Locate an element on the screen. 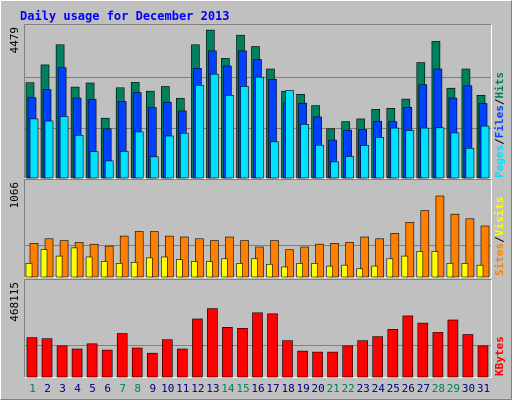  x-tick-label: 7 is located at coordinates (122, 388).